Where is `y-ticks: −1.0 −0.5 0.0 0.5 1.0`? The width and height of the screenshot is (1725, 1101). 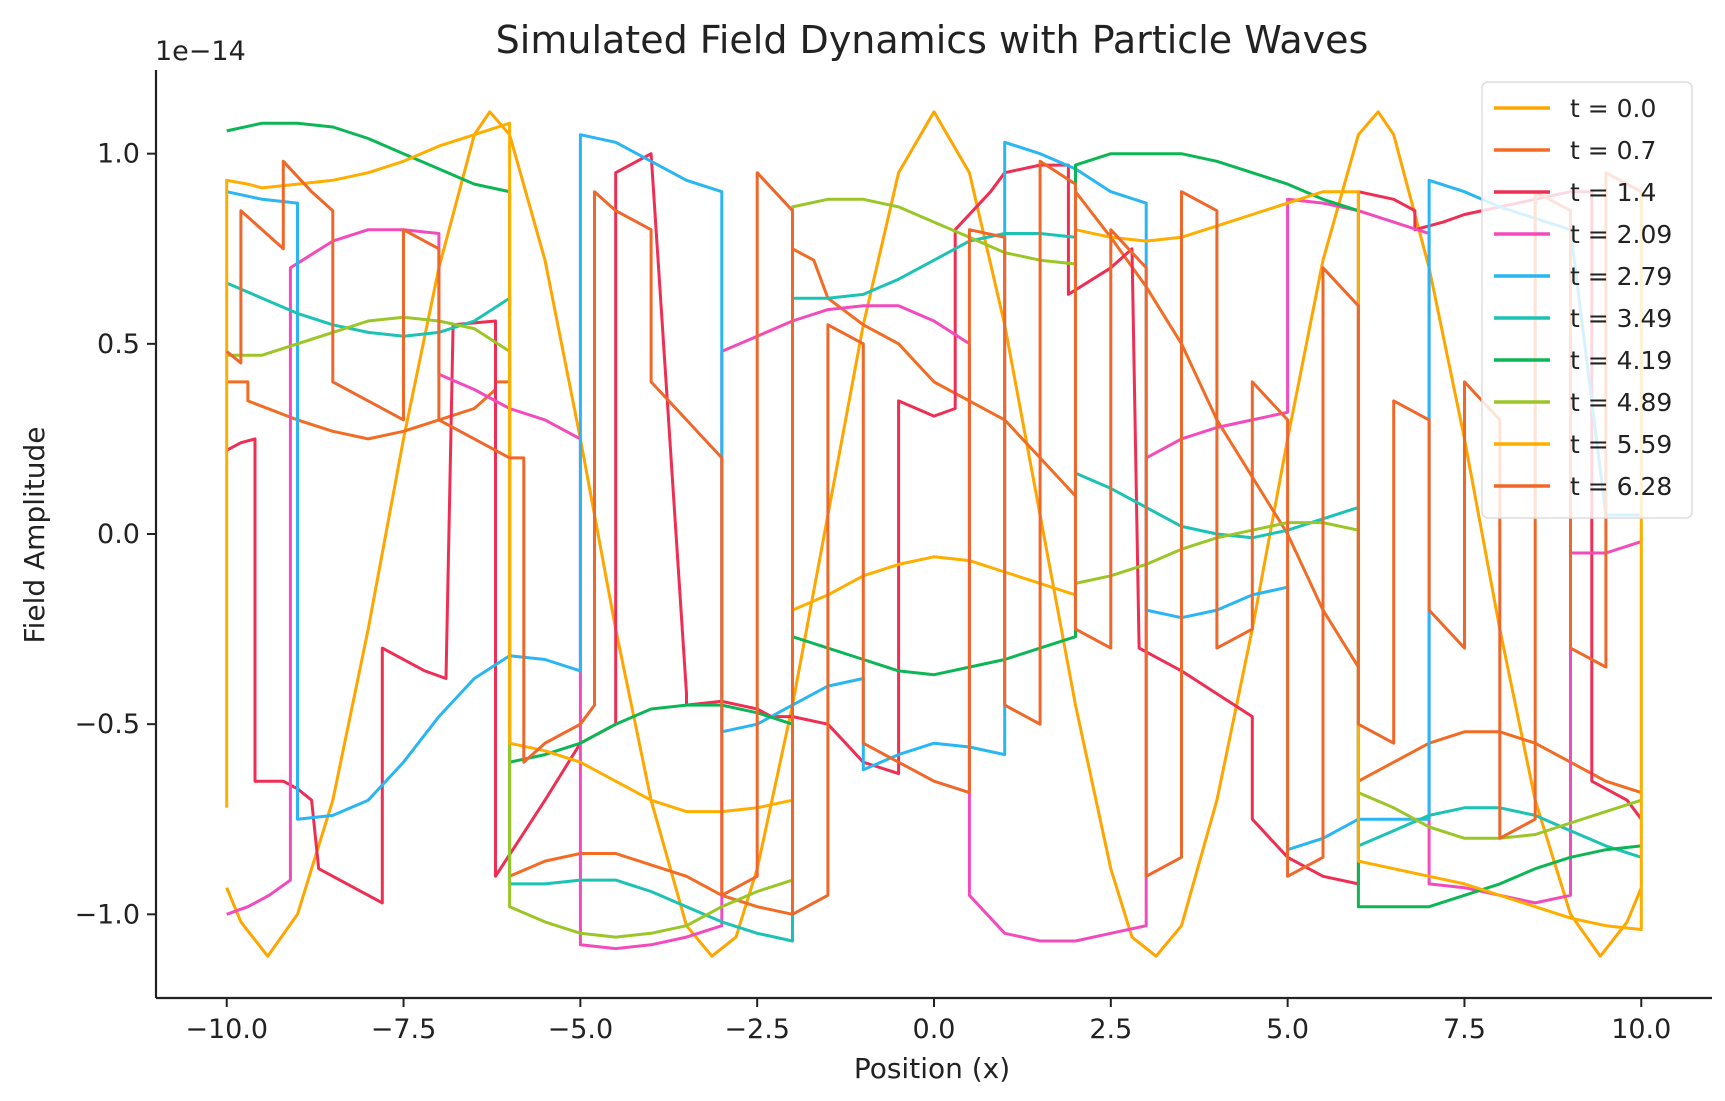 y-ticks: −1.0 −0.5 0.0 0.5 1.0 is located at coordinates (115, 534).